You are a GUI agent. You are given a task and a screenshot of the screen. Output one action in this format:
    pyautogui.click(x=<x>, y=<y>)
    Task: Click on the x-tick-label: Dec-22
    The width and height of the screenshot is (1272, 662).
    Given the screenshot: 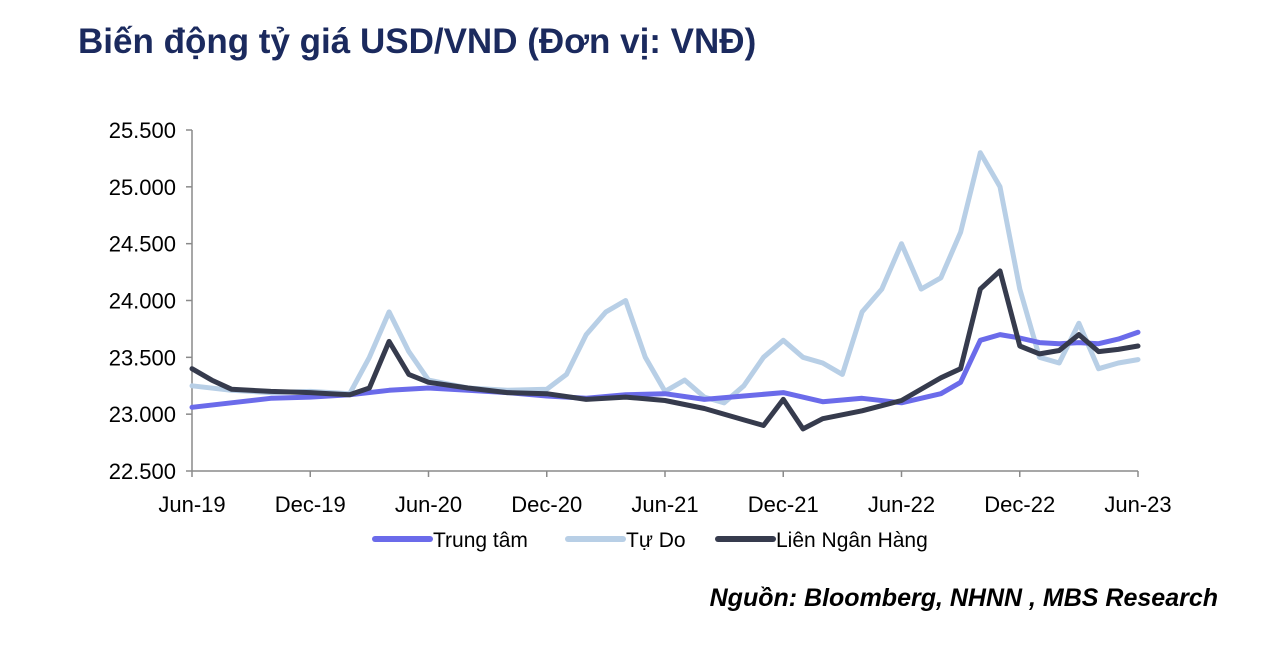 What is the action you would take?
    pyautogui.click(x=1019, y=504)
    